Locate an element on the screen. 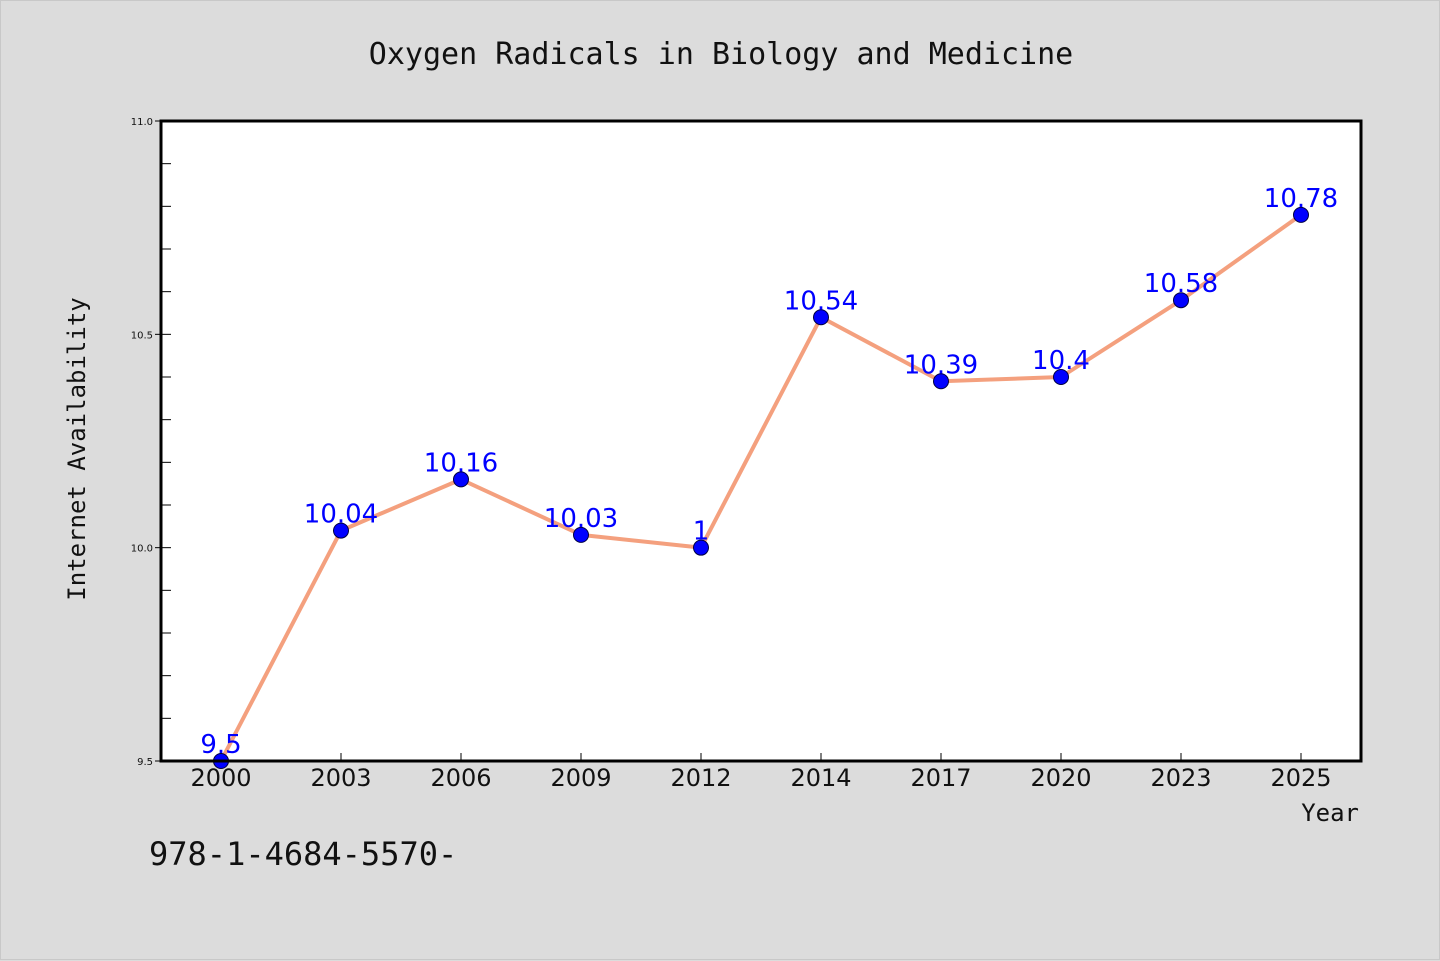  x-axis: 2000 2003 2006 2009 2012 2014 2017 2020 2023 2025 is located at coordinates (761, 772).